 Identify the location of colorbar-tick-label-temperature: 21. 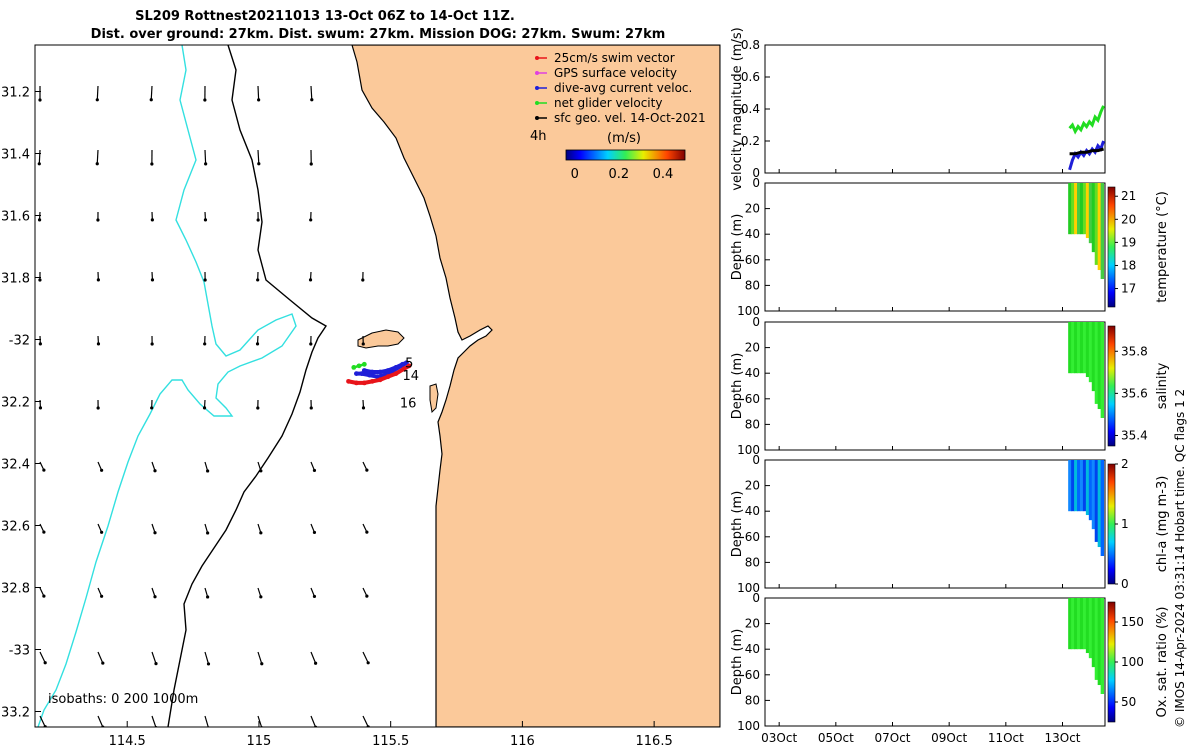
(1128, 196).